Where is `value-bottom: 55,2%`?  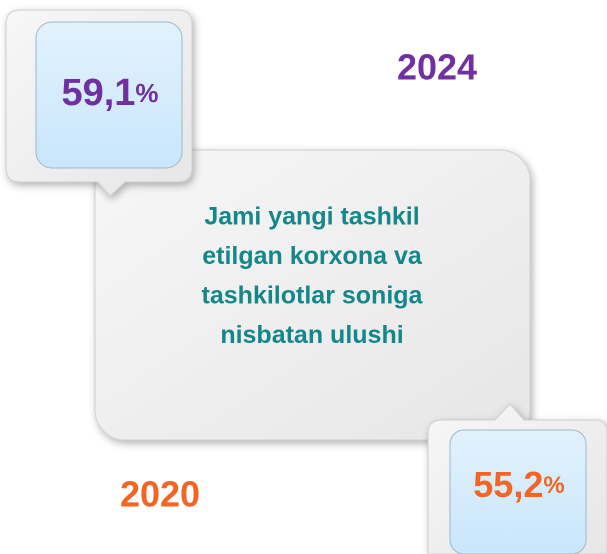 value-bottom: 55,2% is located at coordinates (518, 484).